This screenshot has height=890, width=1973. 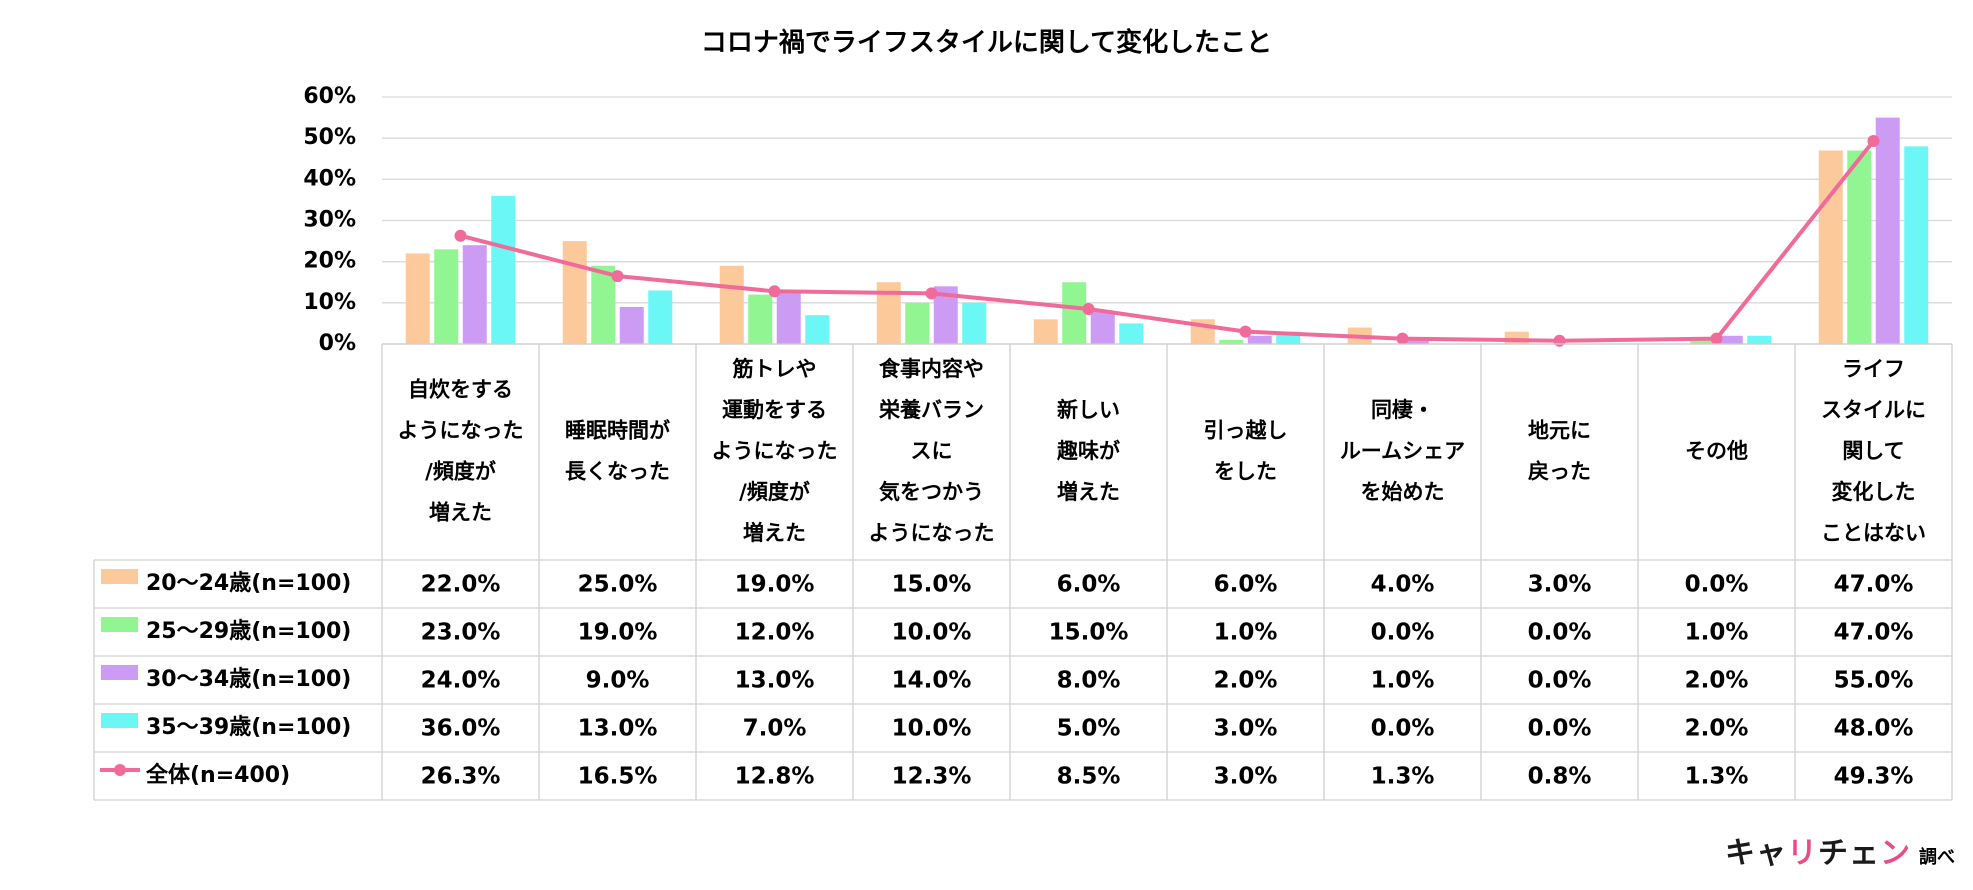 What do you see at coordinates (248, 679) in the screenshot?
I see `legend-label: 30～34歳(n=100)` at bounding box center [248, 679].